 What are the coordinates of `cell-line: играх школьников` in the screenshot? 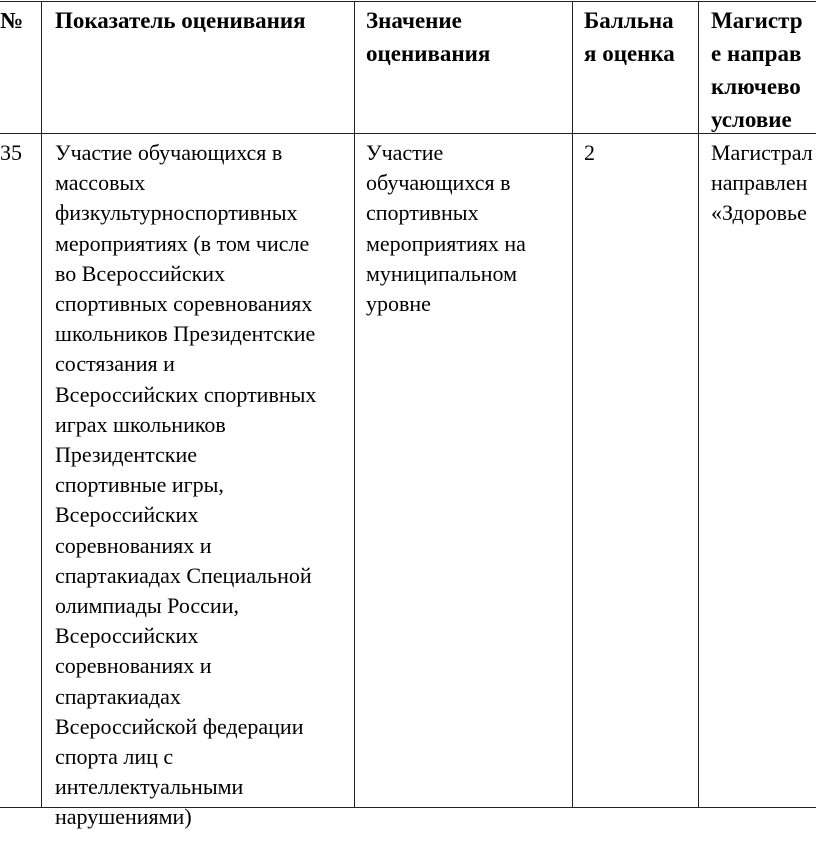 It's located at (140, 424).